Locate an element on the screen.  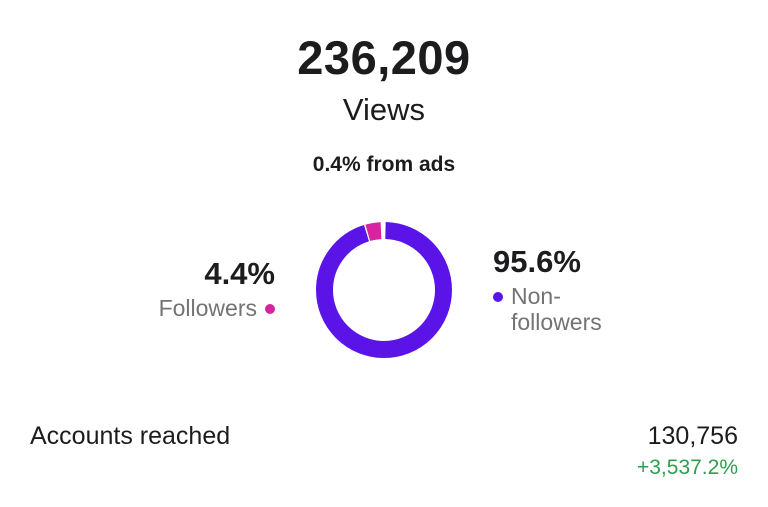
non-followers-color-dot is located at coordinates (498, 297).